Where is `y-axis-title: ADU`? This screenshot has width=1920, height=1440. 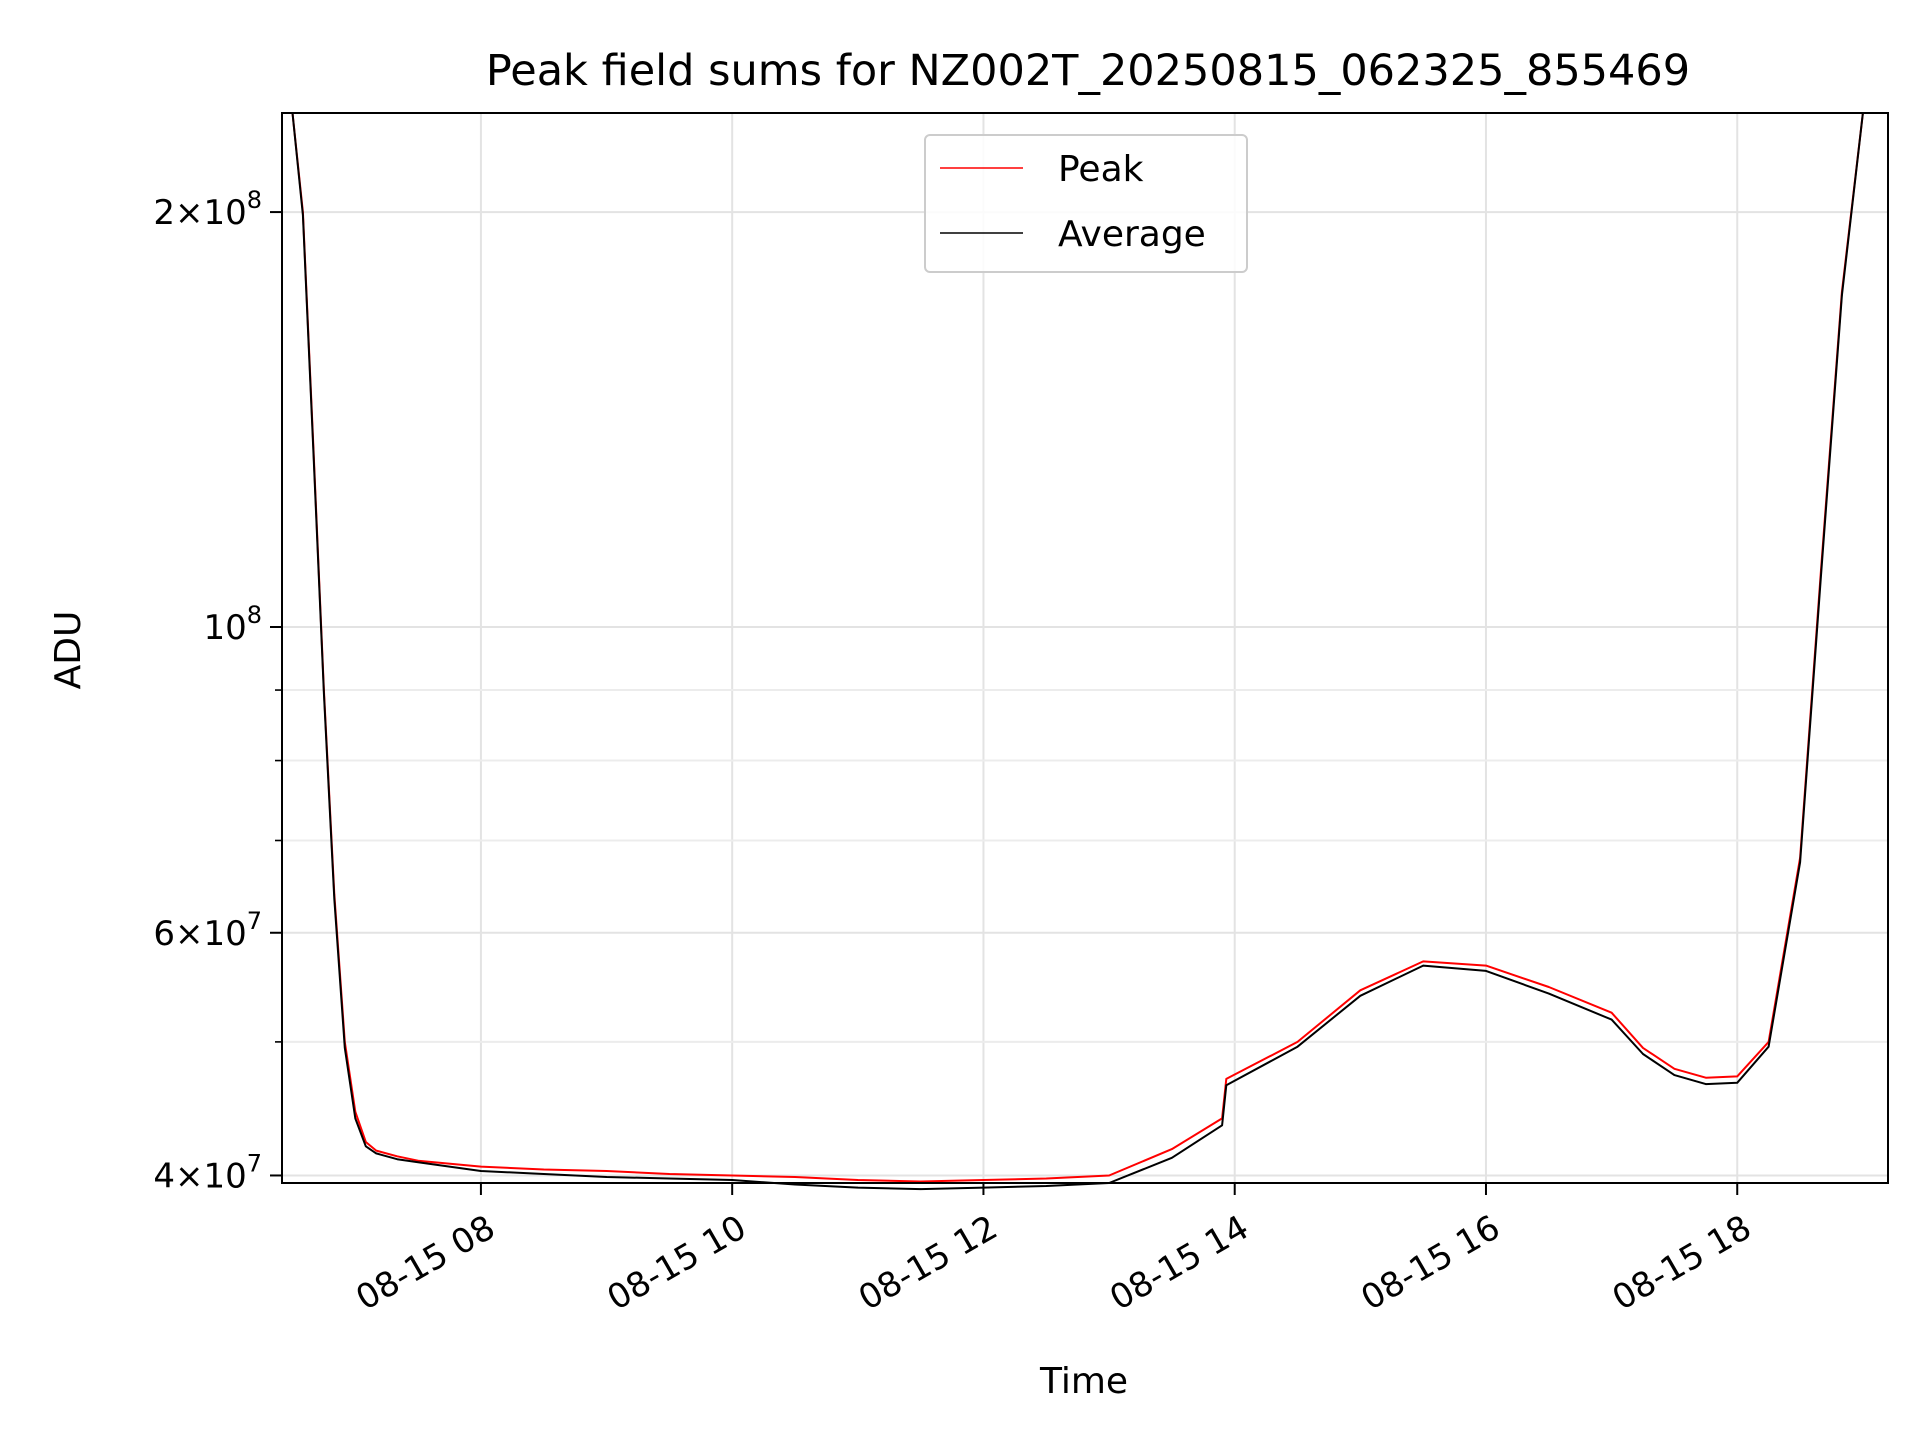
y-axis-title: ADU is located at coordinates (68, 650).